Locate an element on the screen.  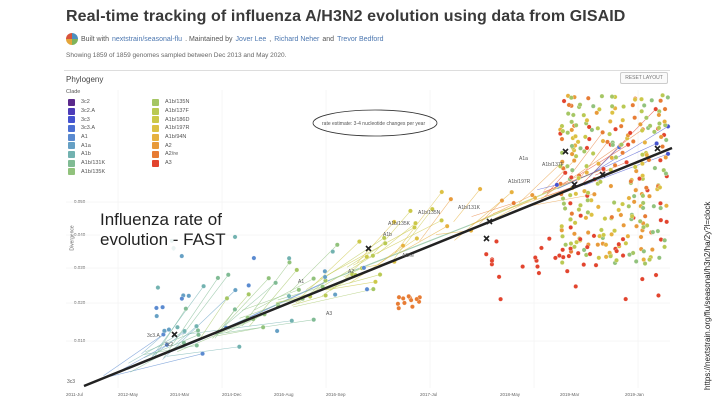
maintainer-link-richard: Richard Neher is located at coordinates (297, 39).